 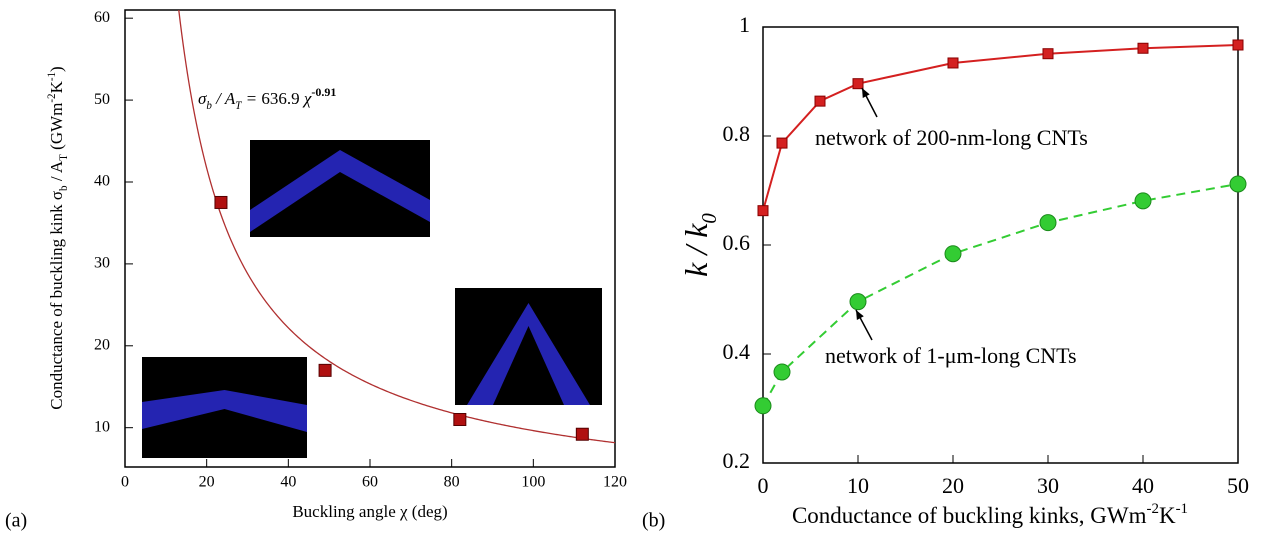 I want to click on x-axis-title: Conductance of buckling kinks, GWm-2K-1, so click(x=990, y=514).